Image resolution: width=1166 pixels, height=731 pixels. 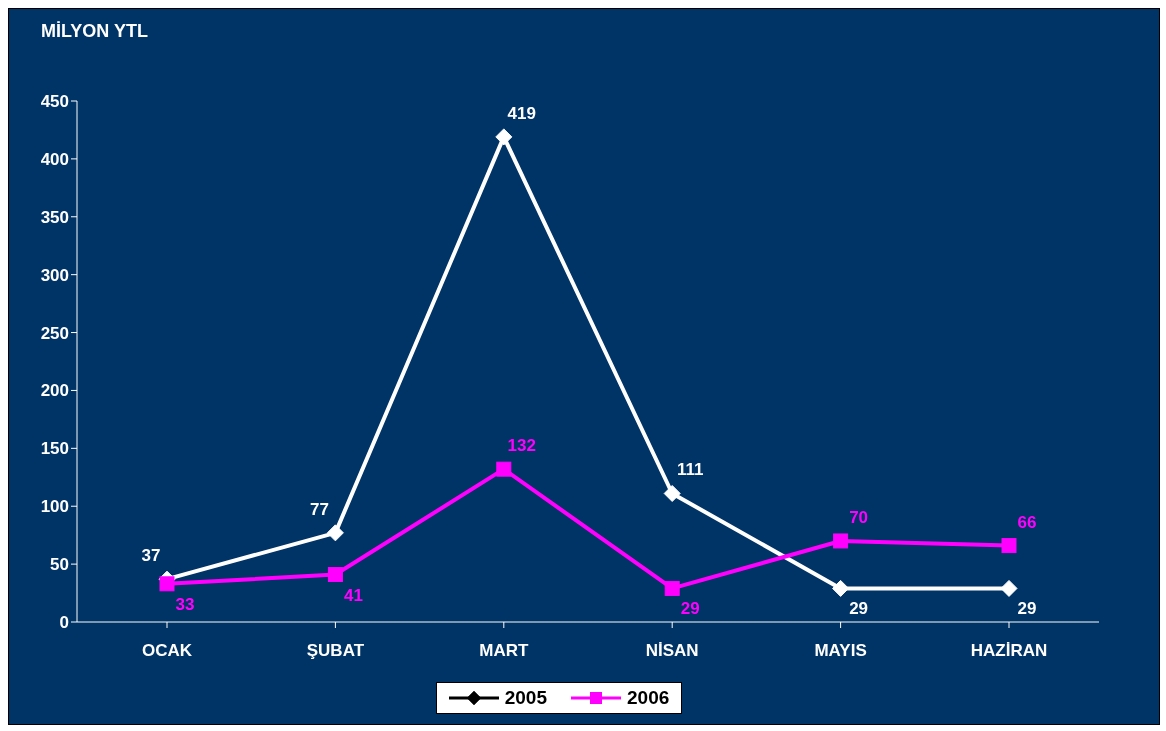 What do you see at coordinates (185, 604) in the screenshot?
I see `data-label: 33` at bounding box center [185, 604].